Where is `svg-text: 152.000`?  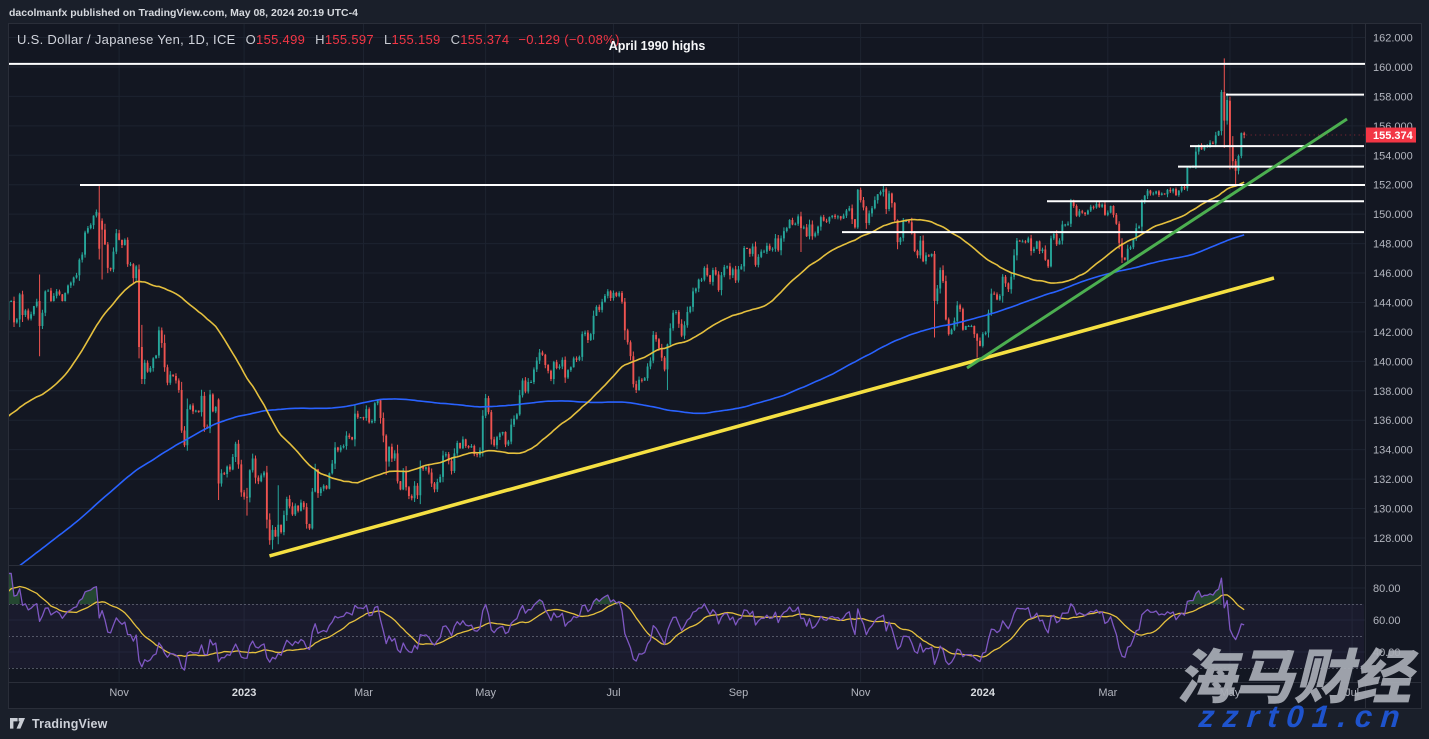
svg-text: 152.000 is located at coordinates (1393, 186).